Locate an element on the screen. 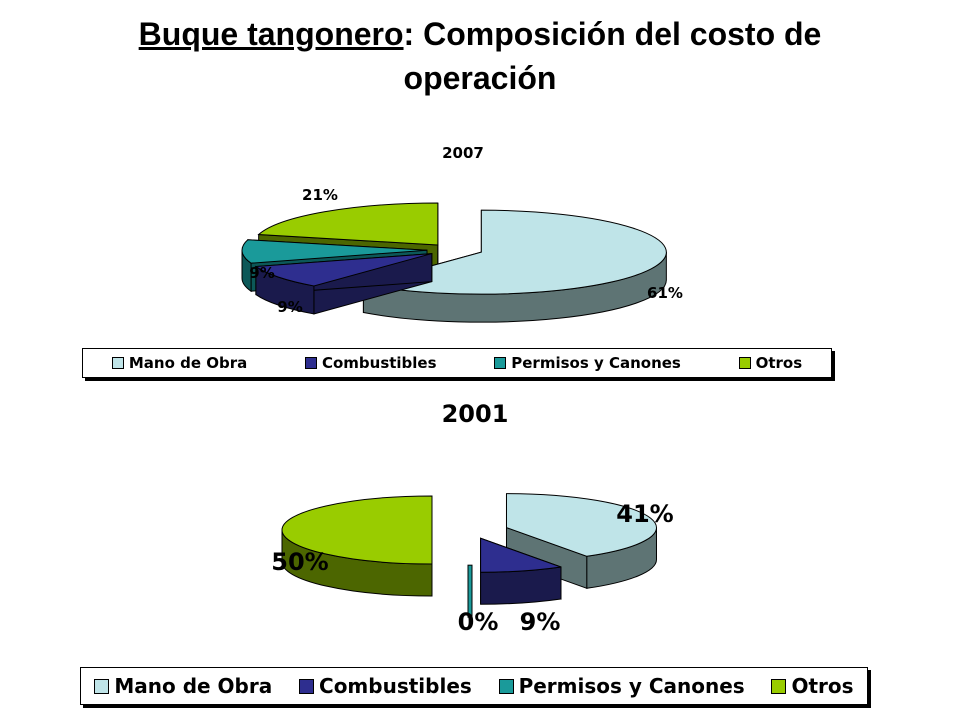 The image size is (960, 720). chart-2007-label-combustibles: 9% is located at coordinates (289, 307).